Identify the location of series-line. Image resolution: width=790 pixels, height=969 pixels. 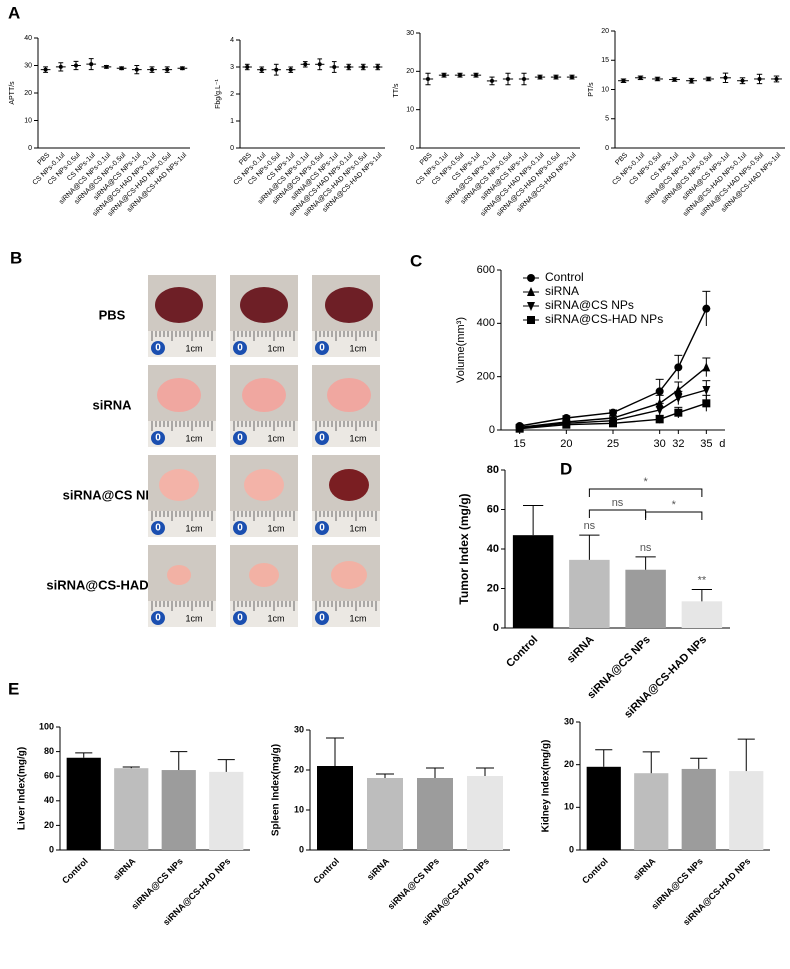
(613, 416).